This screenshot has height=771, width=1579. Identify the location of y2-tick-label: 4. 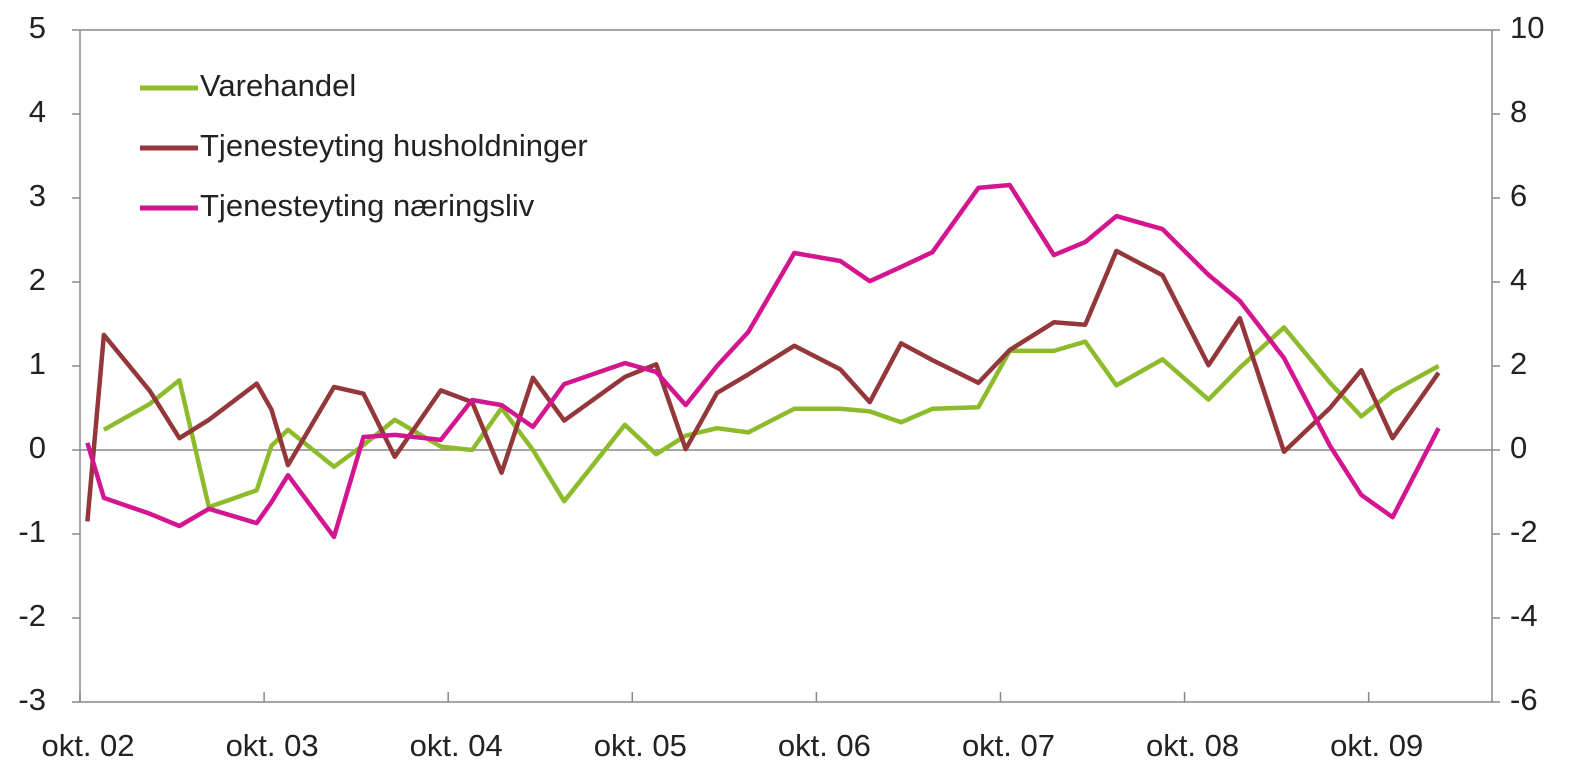
(1518, 279).